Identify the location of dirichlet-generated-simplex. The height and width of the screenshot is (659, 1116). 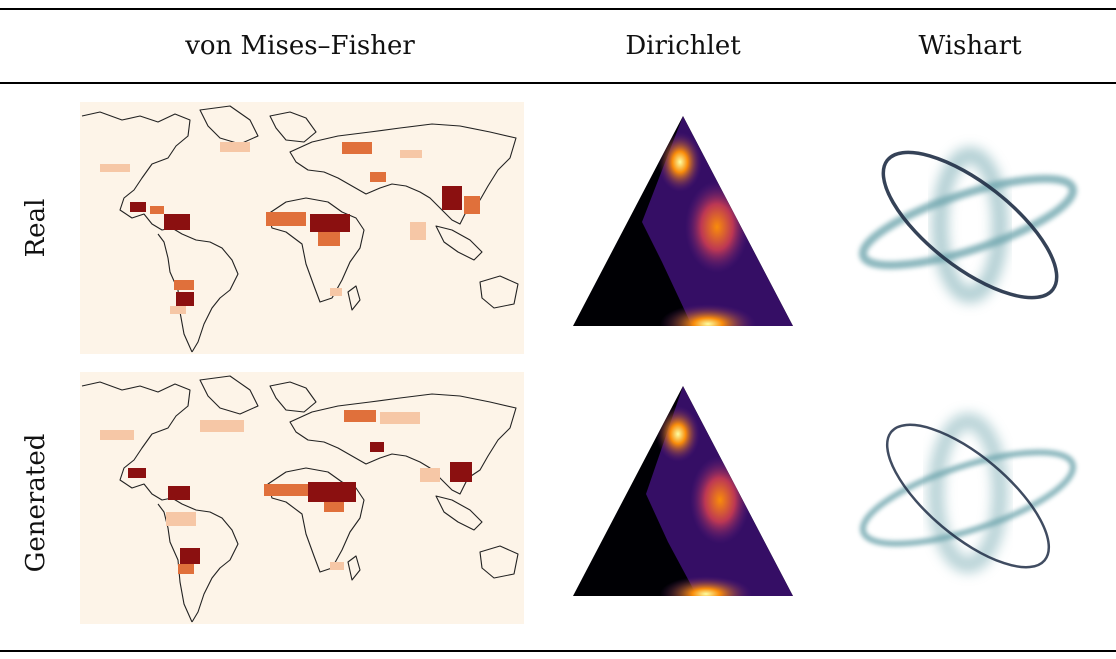
(683, 490).